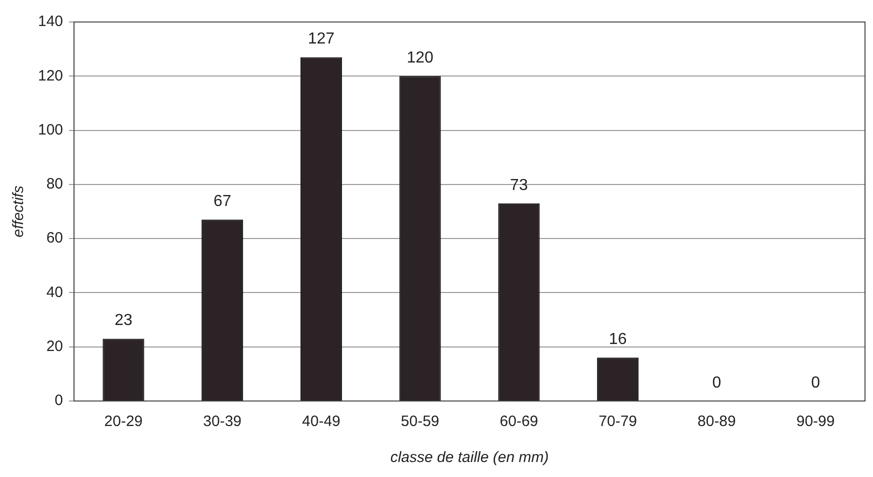 This screenshot has height=477, width=873. I want to click on data-label: 67, so click(222, 201).